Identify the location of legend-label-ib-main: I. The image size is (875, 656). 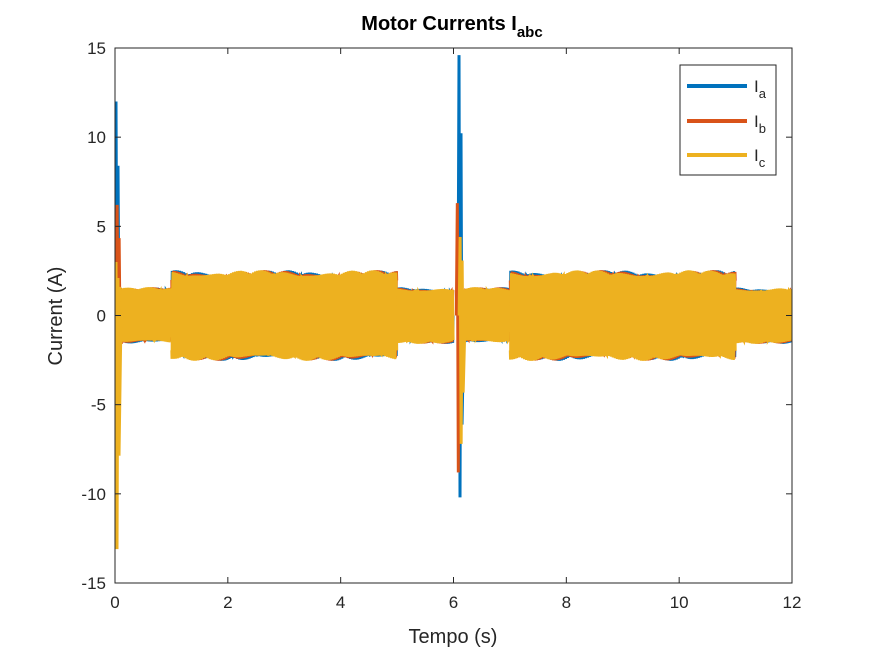
(756, 121).